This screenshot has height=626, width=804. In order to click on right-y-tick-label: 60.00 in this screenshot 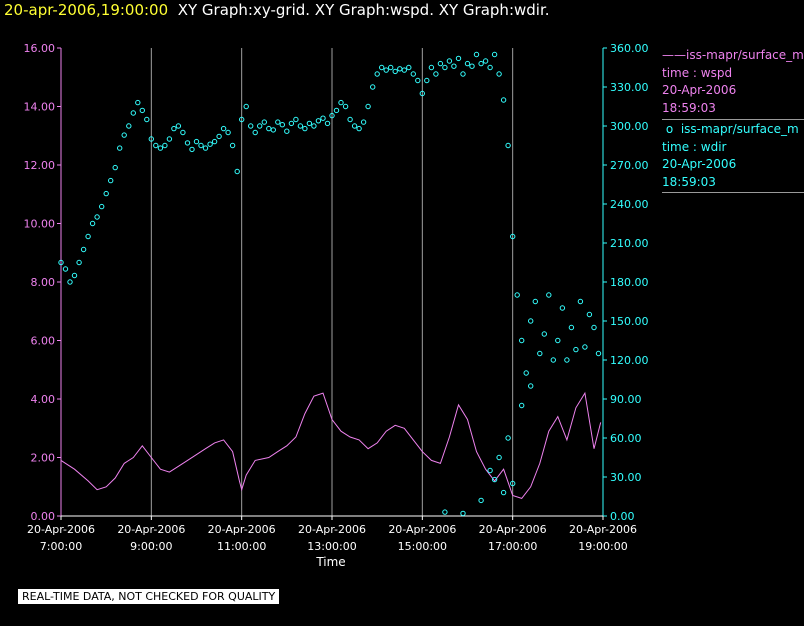, I will do `click(626, 438)`.